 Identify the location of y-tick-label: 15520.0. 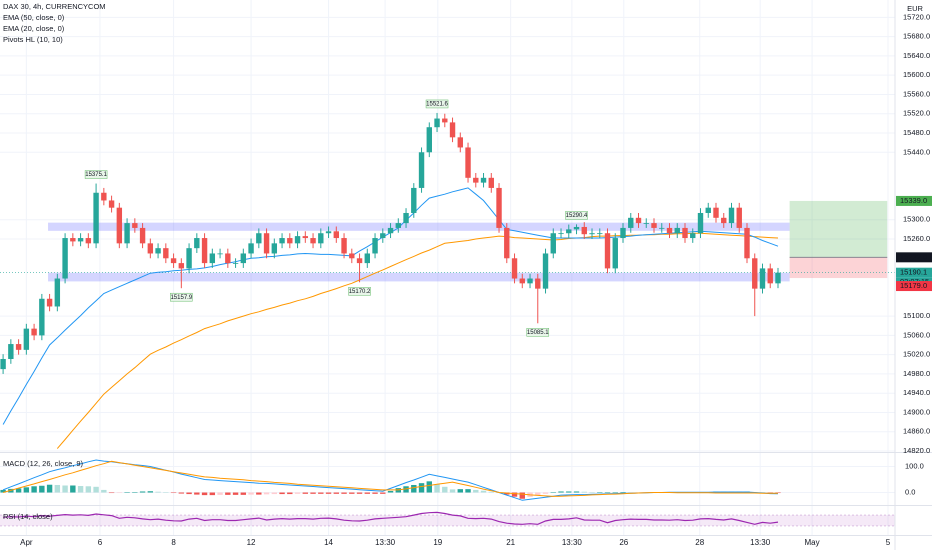
(916, 113).